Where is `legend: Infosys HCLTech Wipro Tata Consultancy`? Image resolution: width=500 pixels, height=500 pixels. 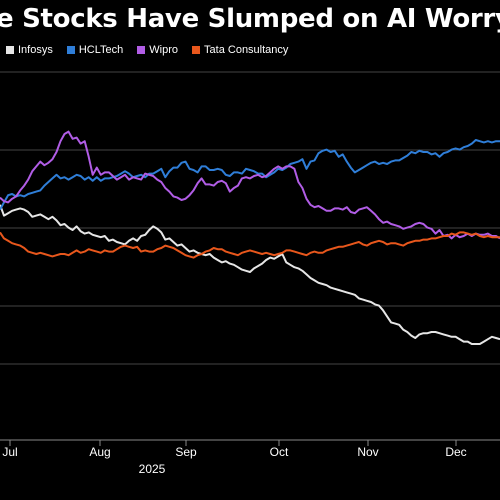
legend: Infosys HCLTech Wipro Tata Consultancy is located at coordinates (147, 50).